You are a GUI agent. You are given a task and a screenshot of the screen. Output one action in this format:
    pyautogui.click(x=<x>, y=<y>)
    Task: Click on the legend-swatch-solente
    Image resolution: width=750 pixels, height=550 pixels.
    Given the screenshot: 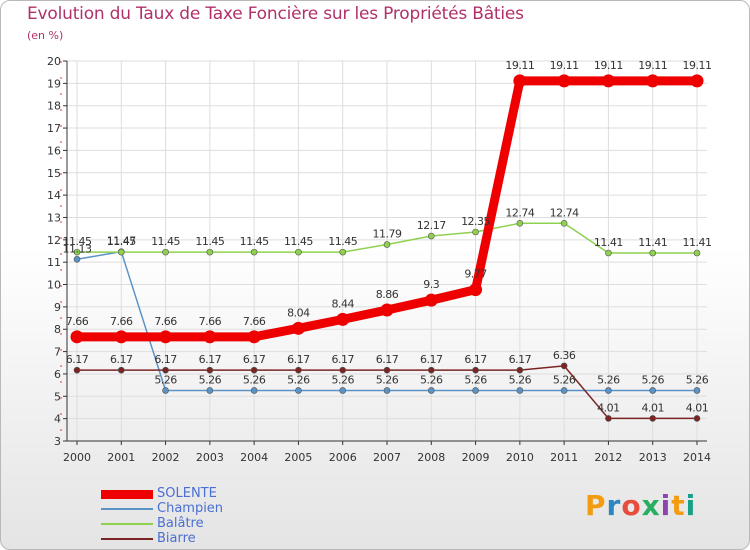 What is the action you would take?
    pyautogui.click(x=127, y=494)
    